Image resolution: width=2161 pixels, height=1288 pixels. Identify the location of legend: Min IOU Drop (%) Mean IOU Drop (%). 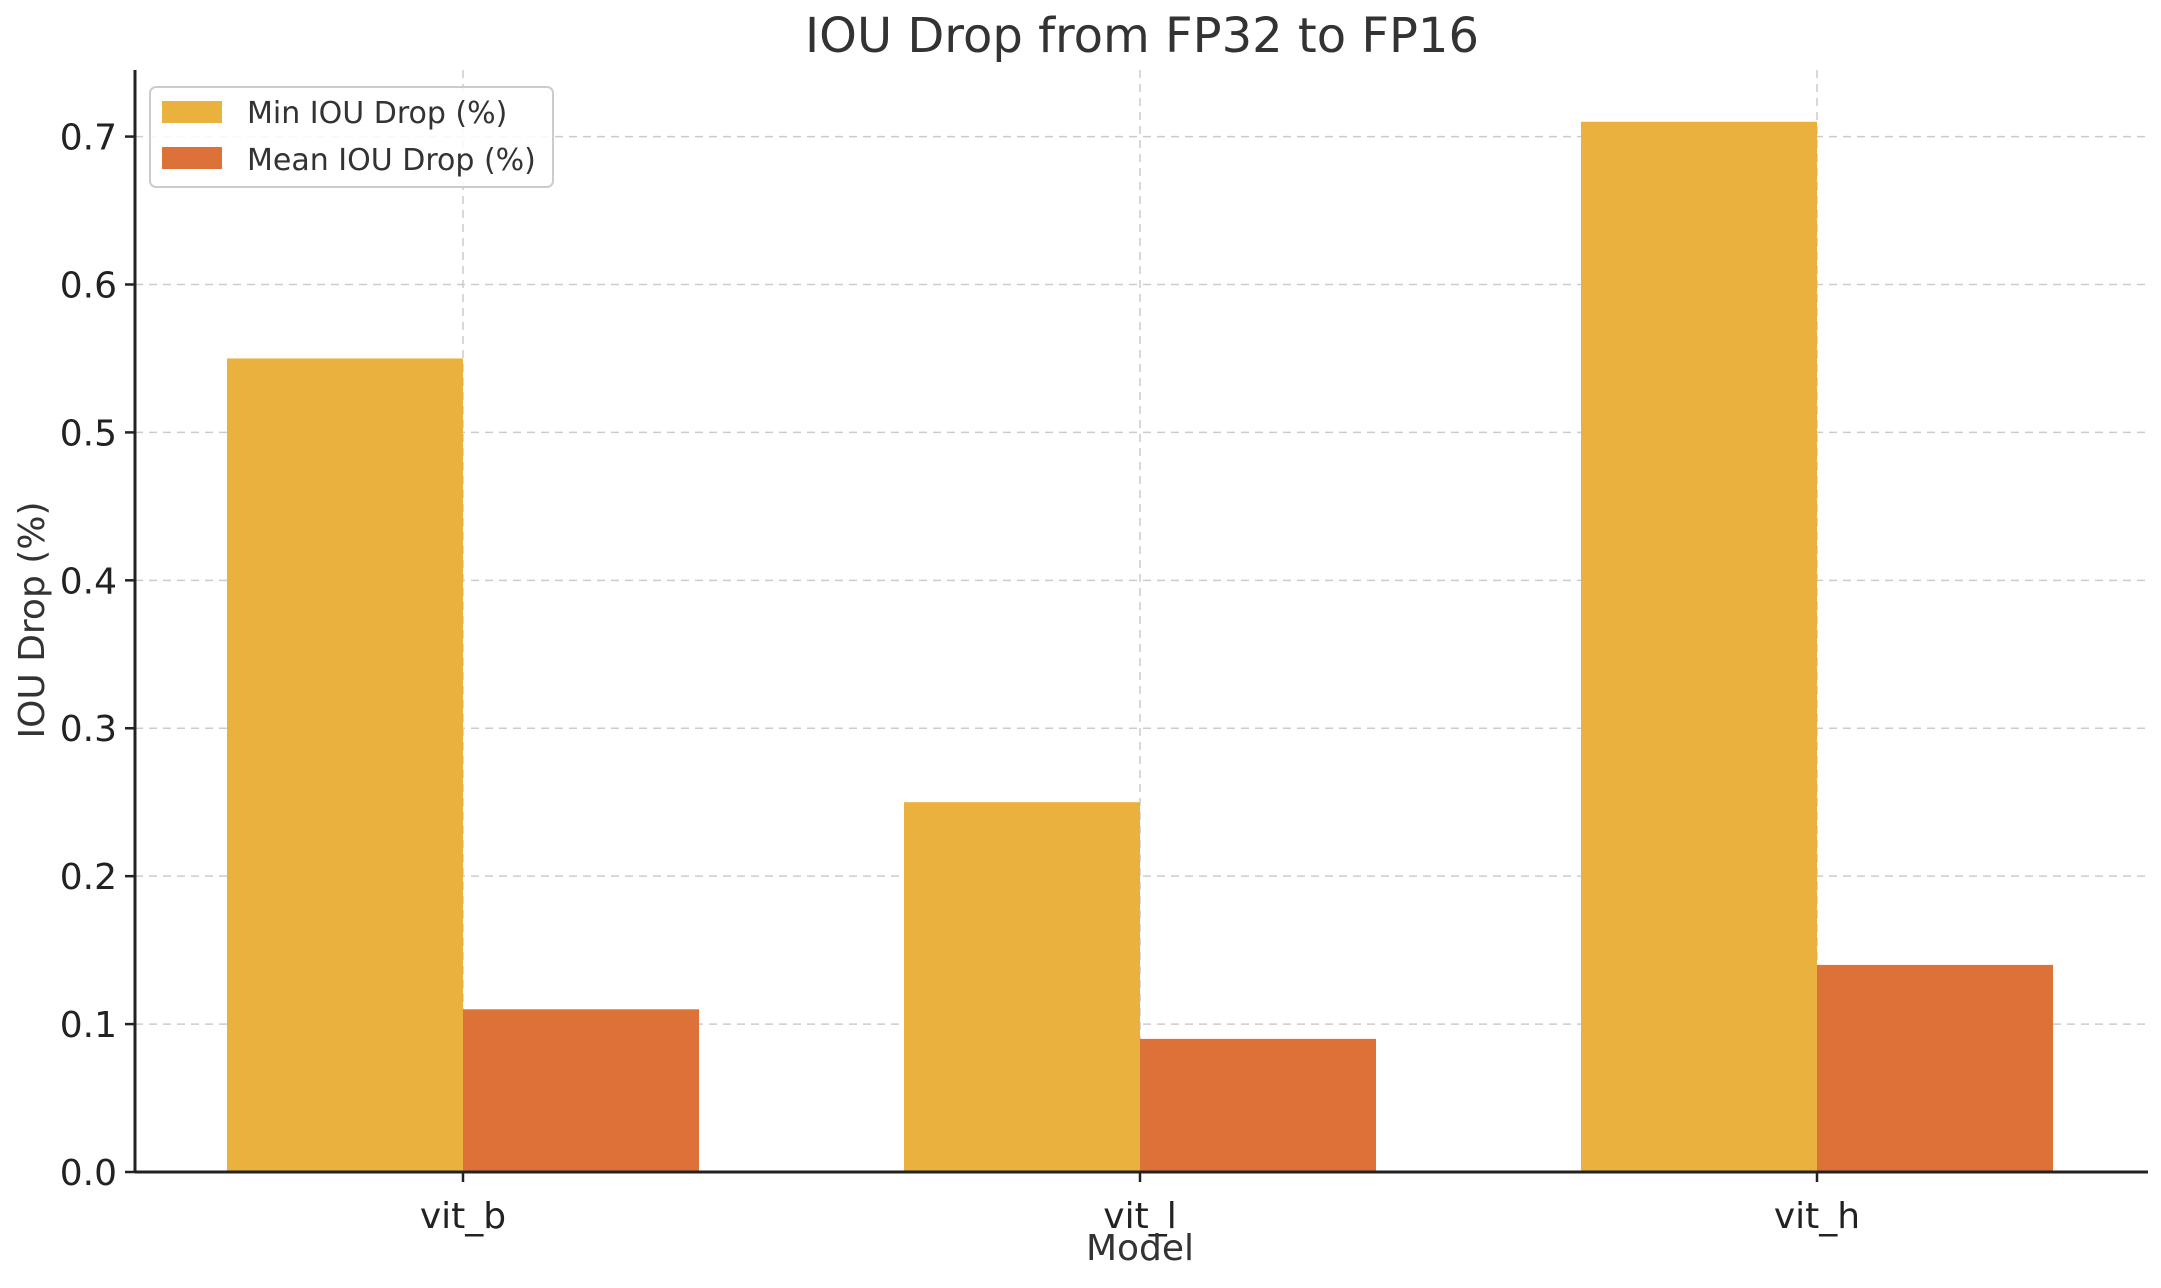
(351, 137).